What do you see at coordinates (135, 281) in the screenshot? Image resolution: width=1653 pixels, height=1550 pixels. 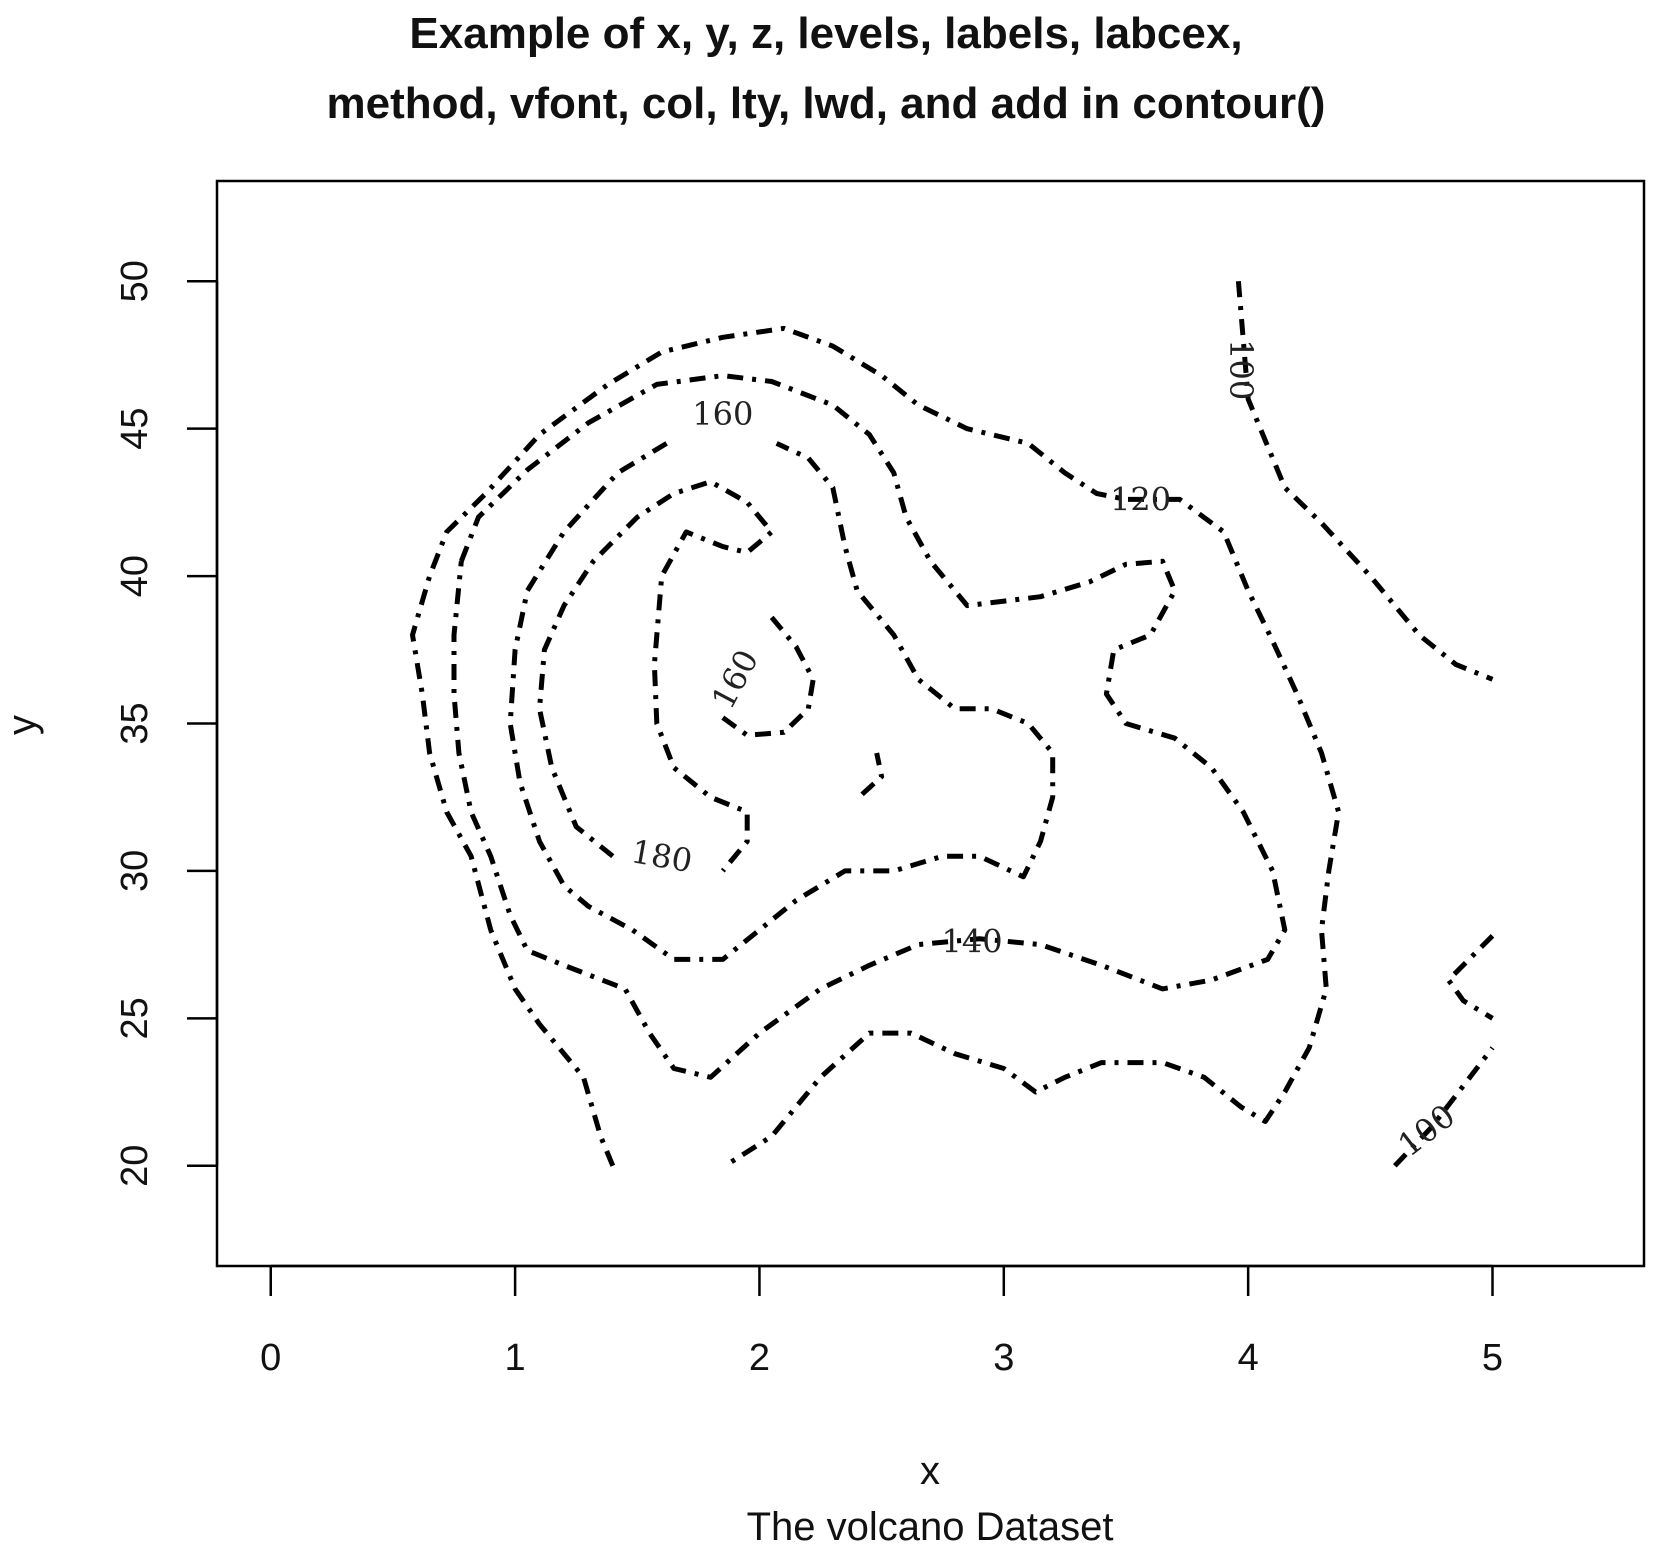 I see `y-tick-label: 50` at bounding box center [135, 281].